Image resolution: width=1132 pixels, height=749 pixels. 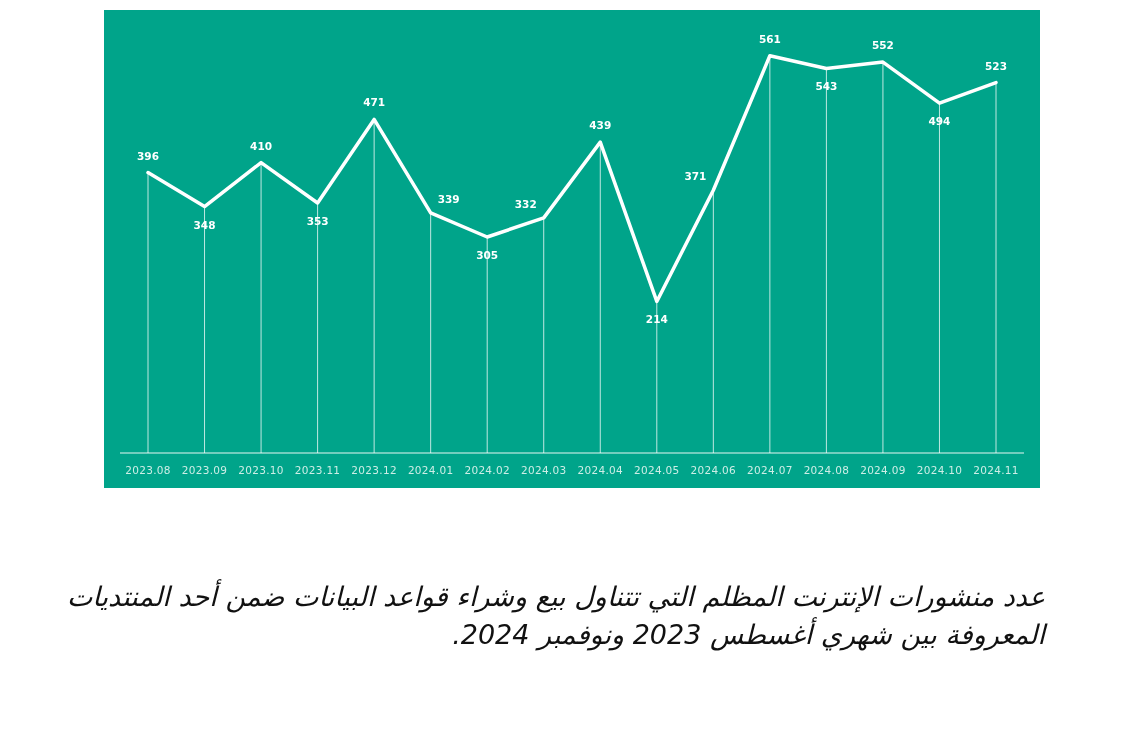 I want to click on data-label: 305, so click(x=487, y=254).